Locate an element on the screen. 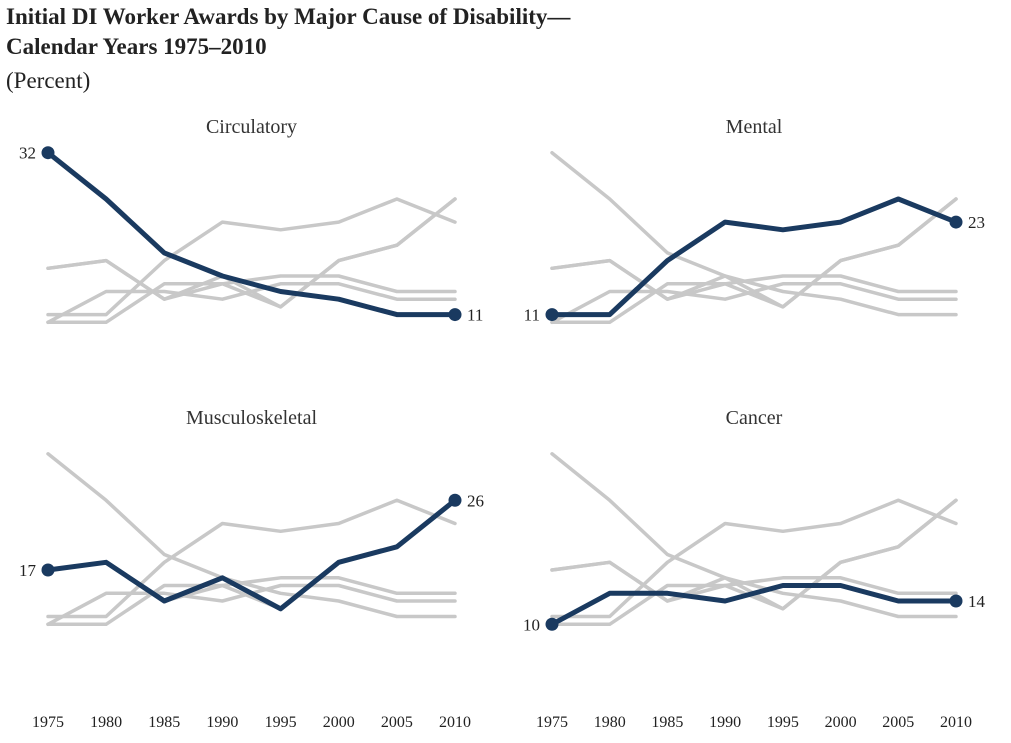 This screenshot has width=1011, height=743. start-value-label: 10 is located at coordinates (531, 624).